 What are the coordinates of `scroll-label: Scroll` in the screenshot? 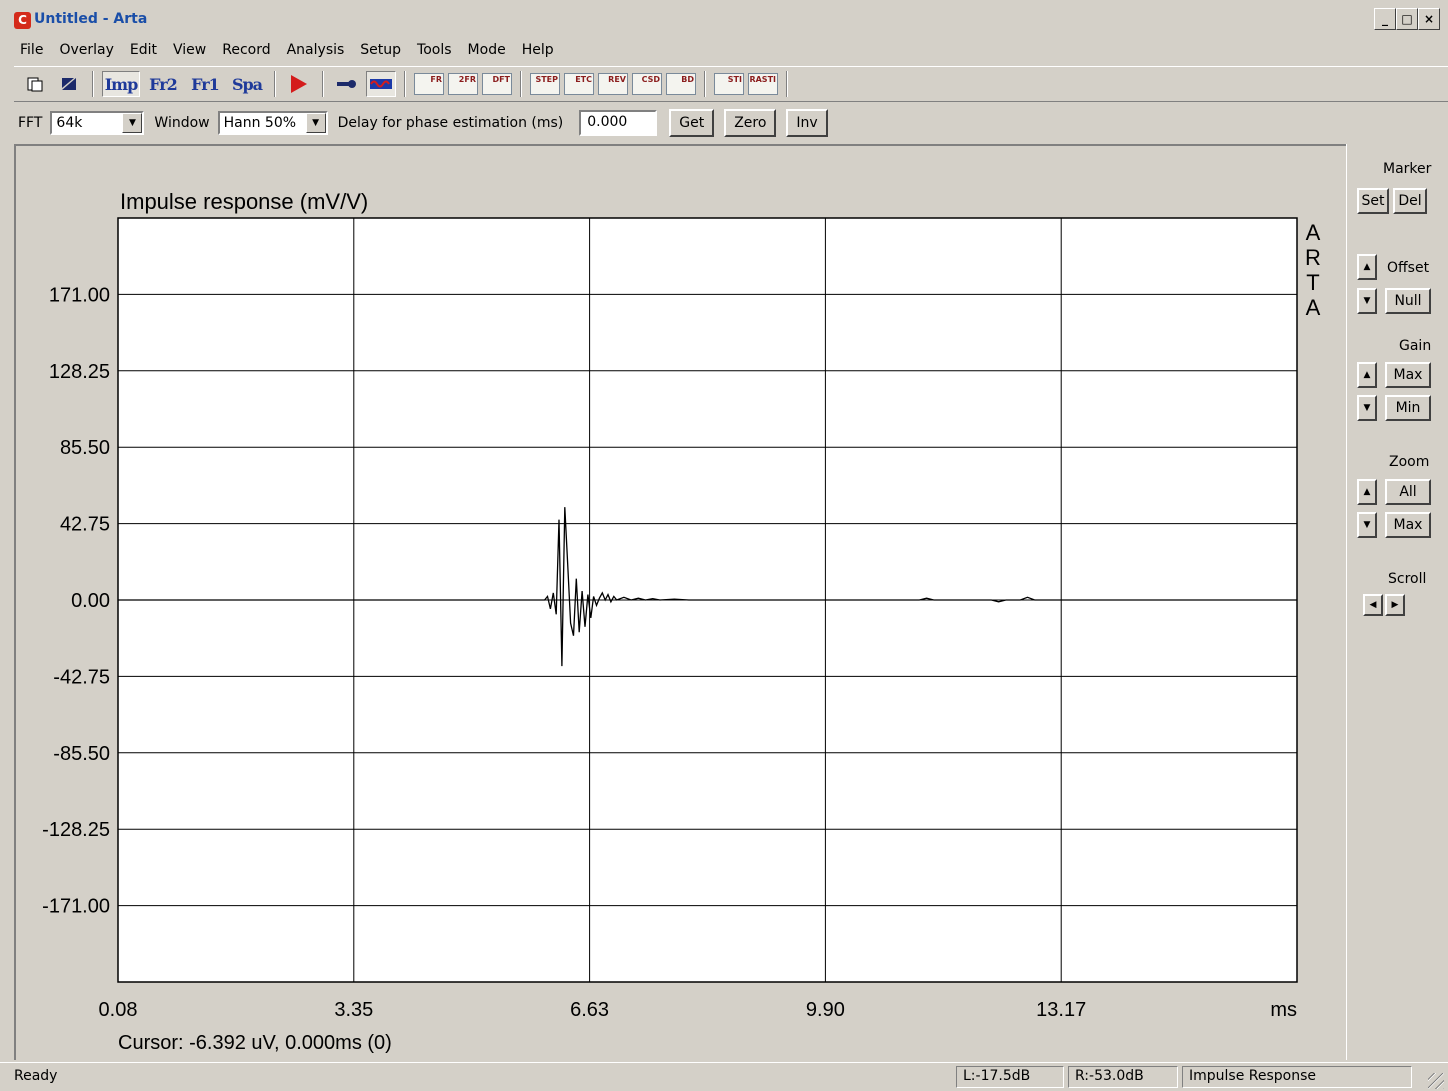 It's located at (1407, 579).